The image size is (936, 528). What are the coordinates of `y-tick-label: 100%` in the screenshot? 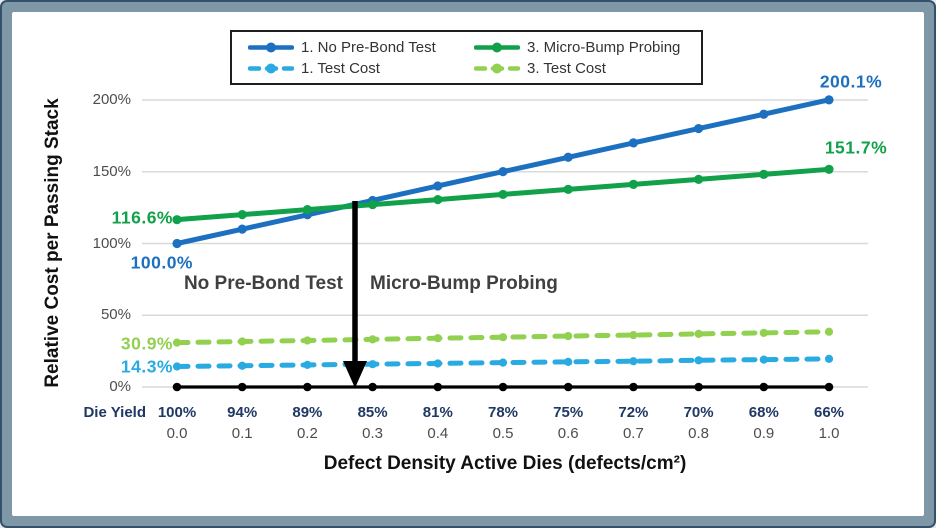 It's located at (111, 243).